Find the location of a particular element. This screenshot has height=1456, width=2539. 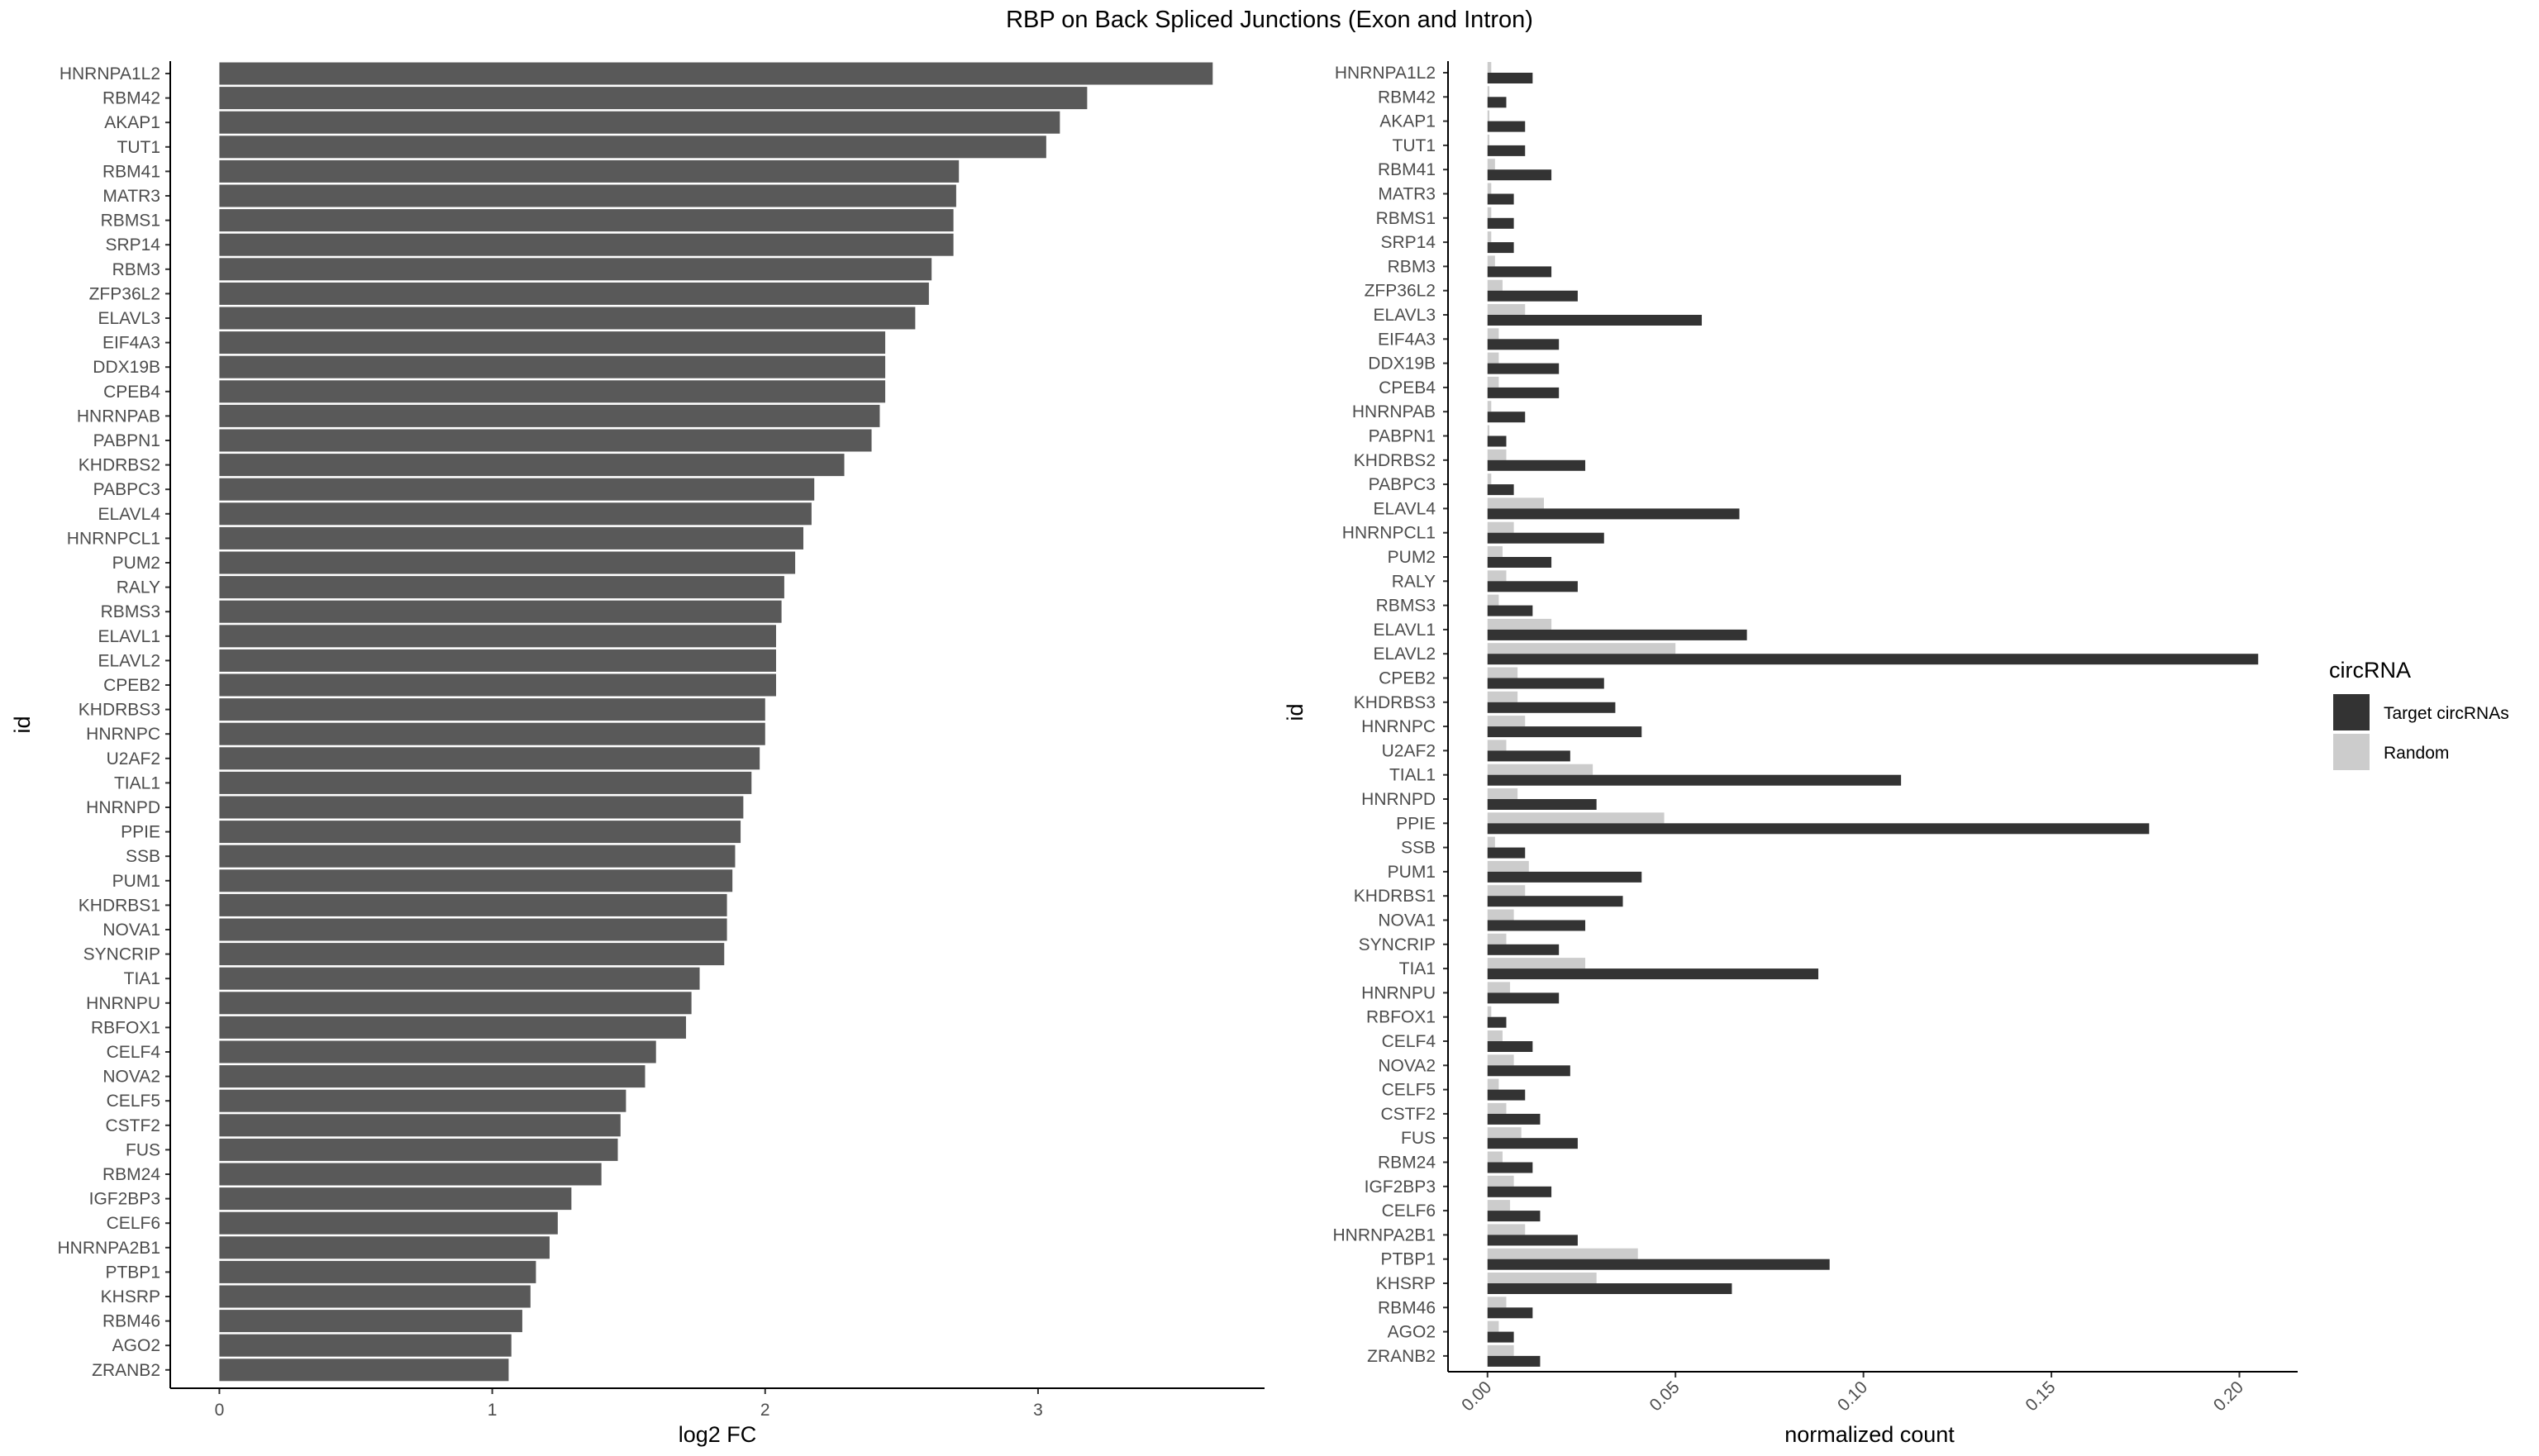

legend-key-target is located at coordinates (2351, 712).